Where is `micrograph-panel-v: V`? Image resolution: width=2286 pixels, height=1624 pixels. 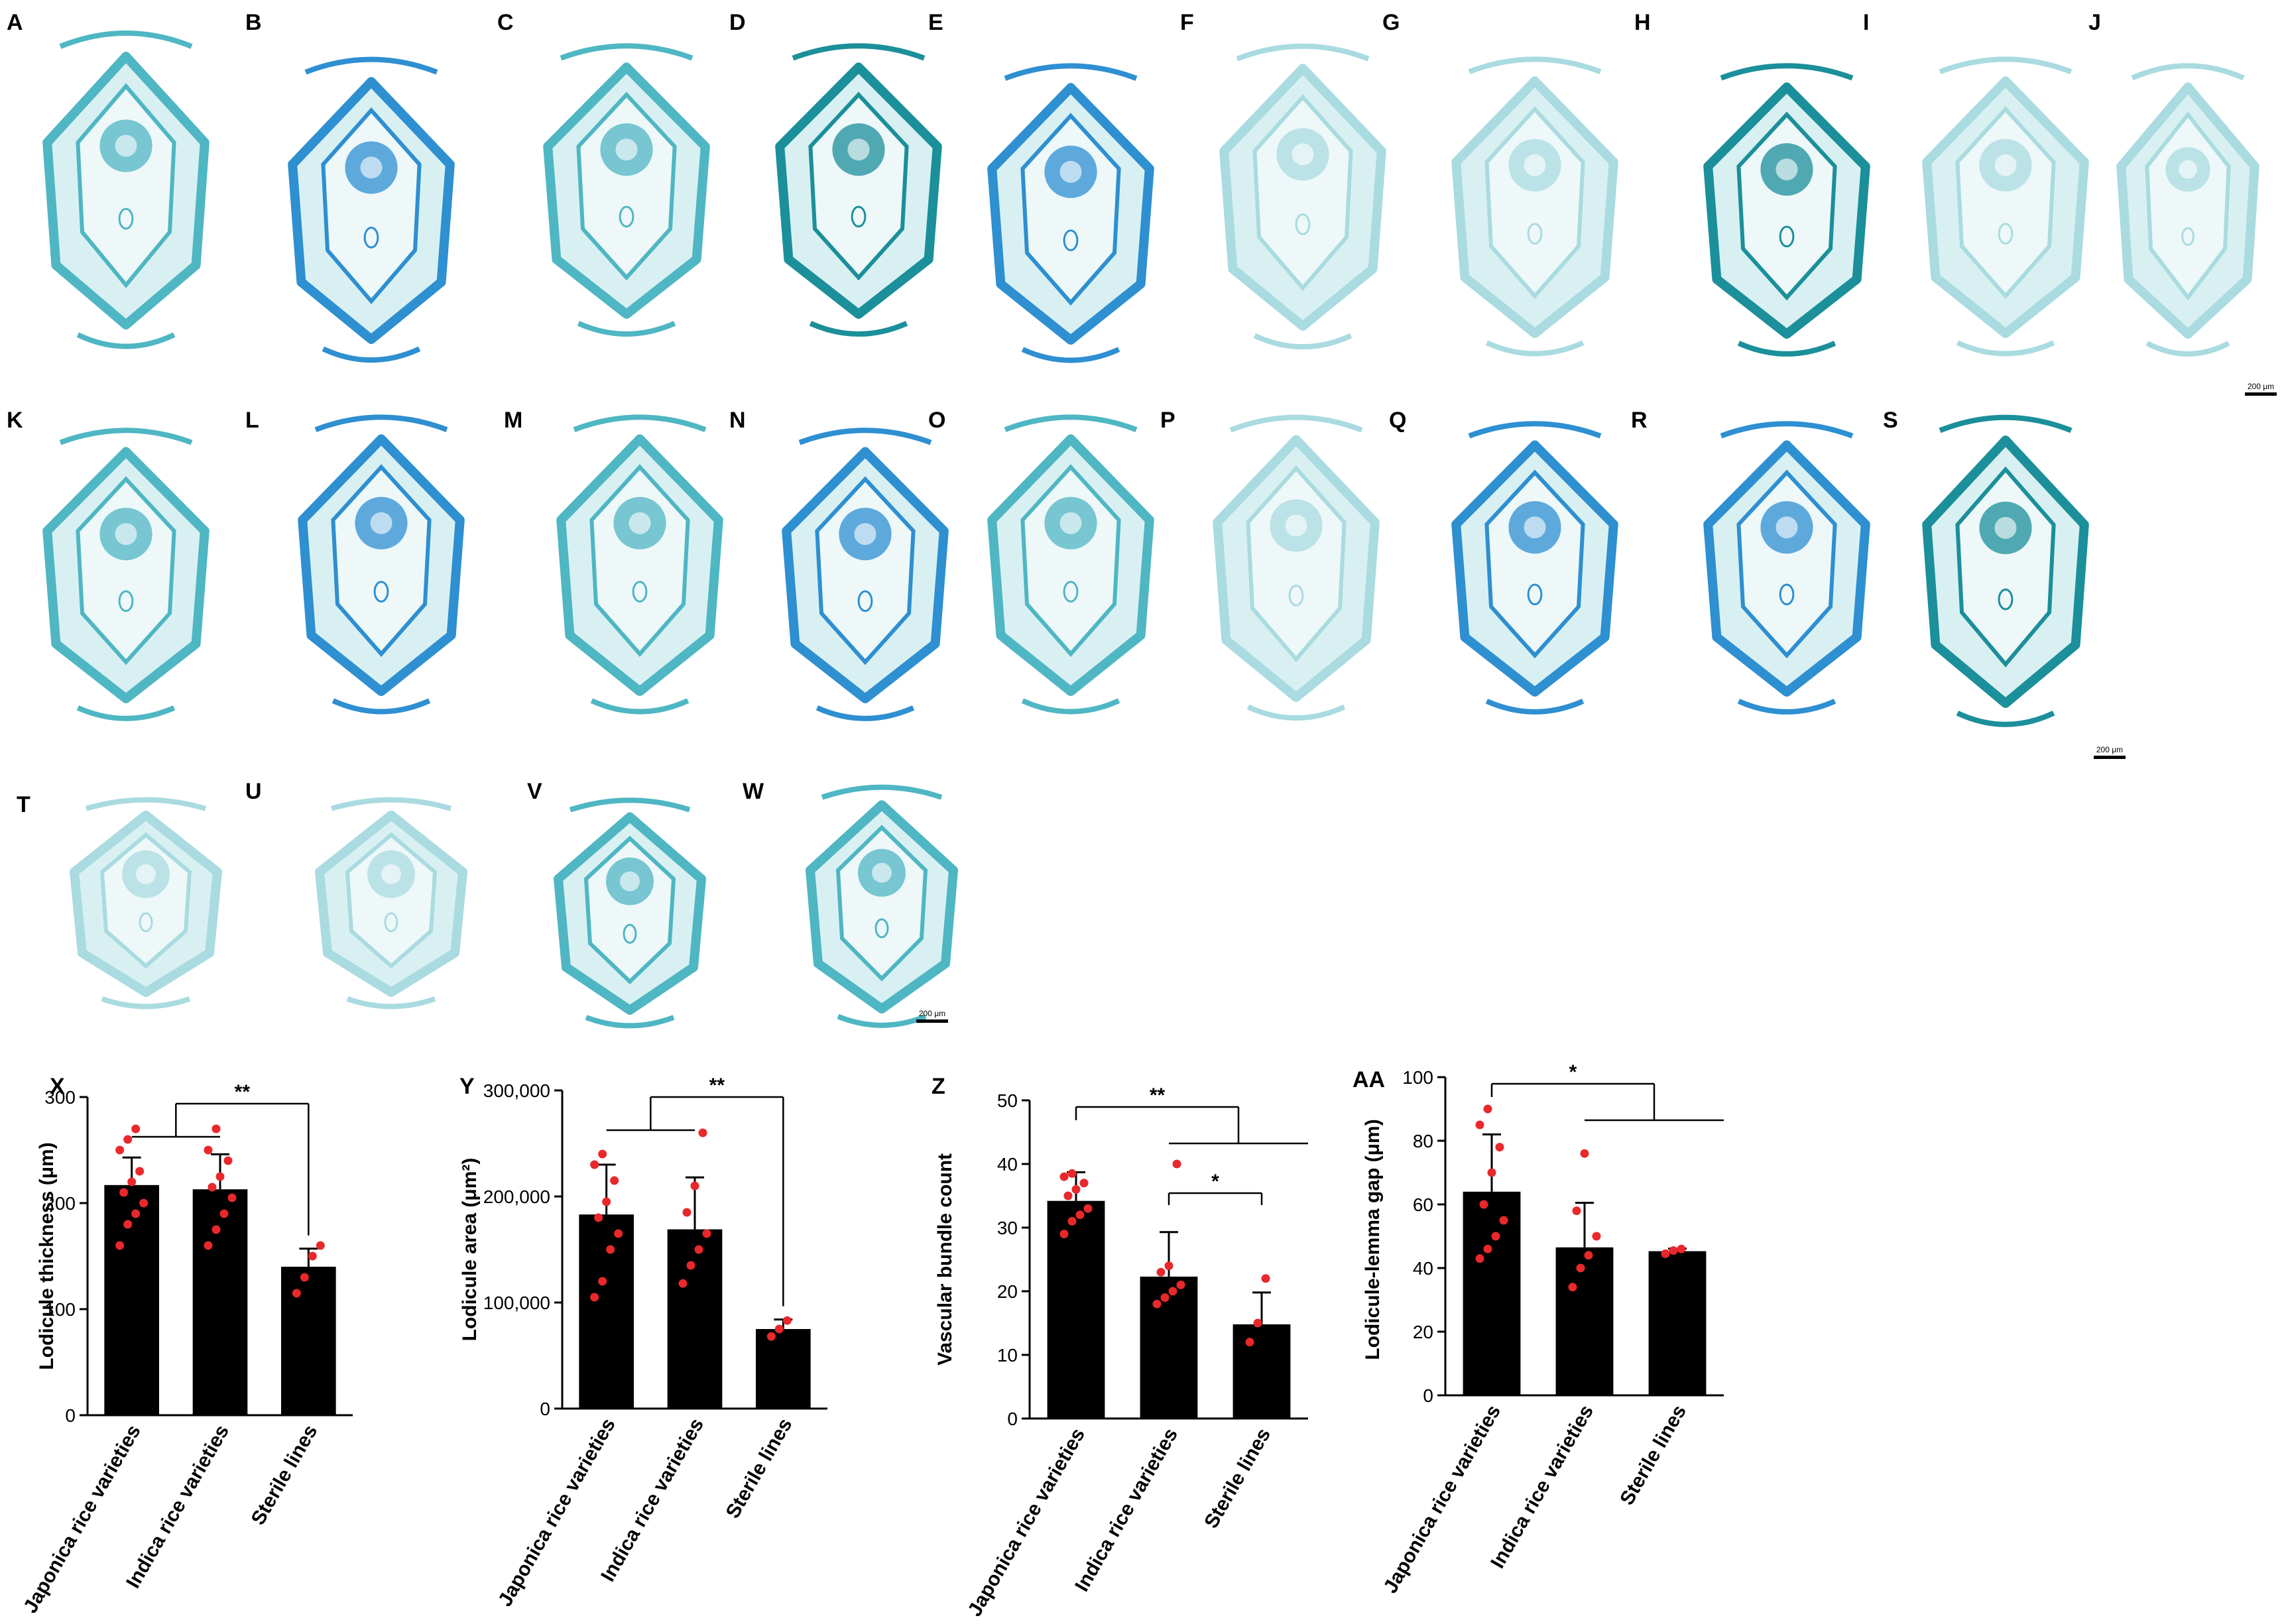 micrograph-panel-v: V is located at coordinates (628, 906).